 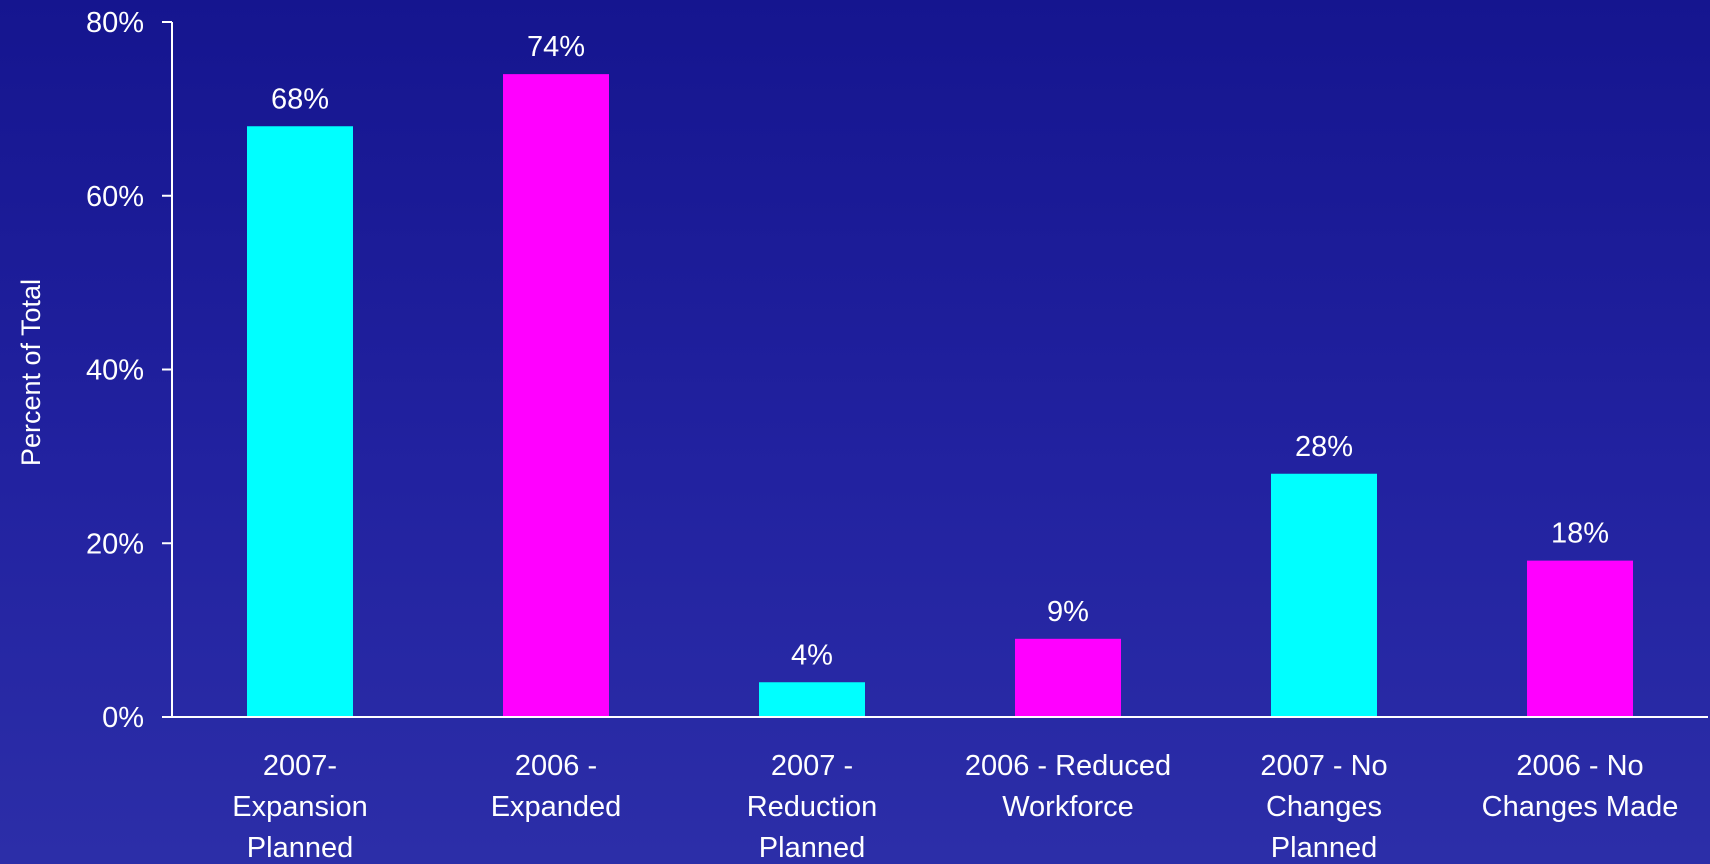 I want to click on y-axis-title-group: Percent of Total, so click(x=31, y=372).